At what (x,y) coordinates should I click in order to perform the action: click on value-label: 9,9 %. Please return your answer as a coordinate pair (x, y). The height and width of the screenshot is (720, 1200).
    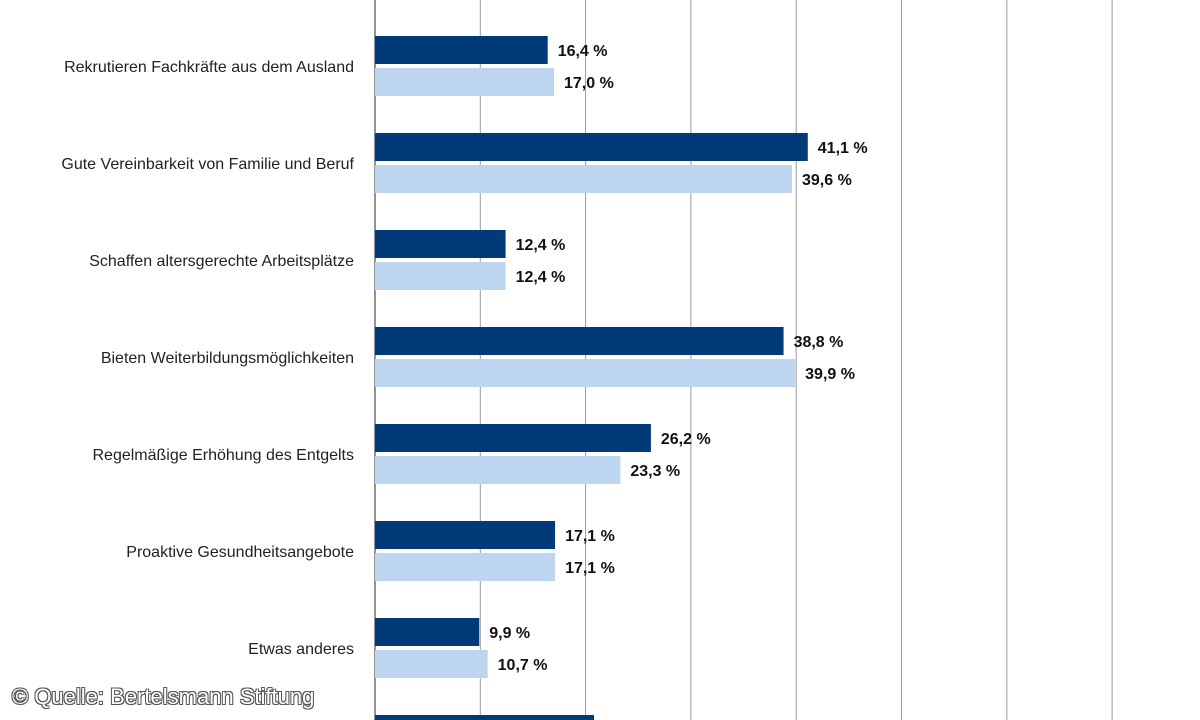
    Looking at the image, I should click on (509, 633).